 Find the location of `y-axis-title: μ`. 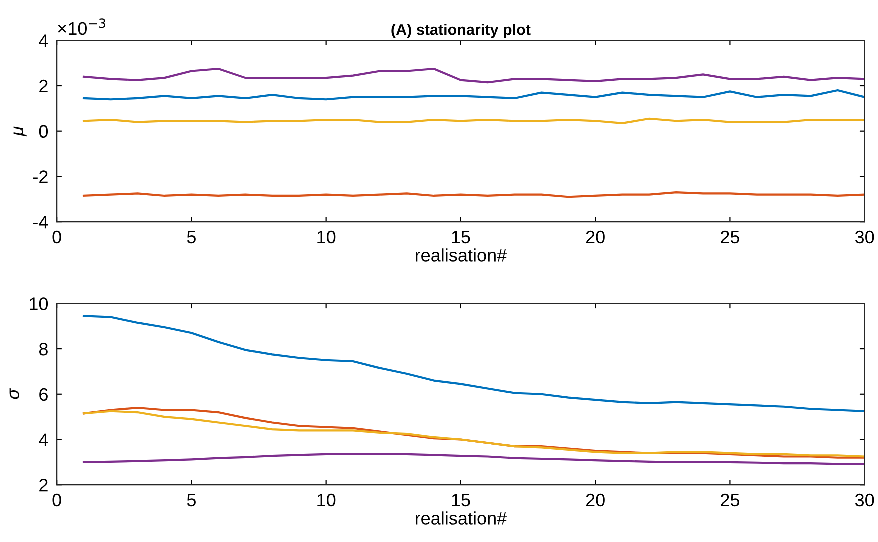

y-axis-title: μ is located at coordinates (20, 131).